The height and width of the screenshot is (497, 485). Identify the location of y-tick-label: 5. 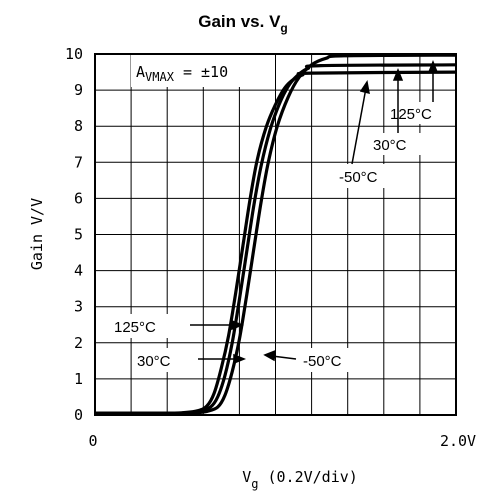
(78, 235).